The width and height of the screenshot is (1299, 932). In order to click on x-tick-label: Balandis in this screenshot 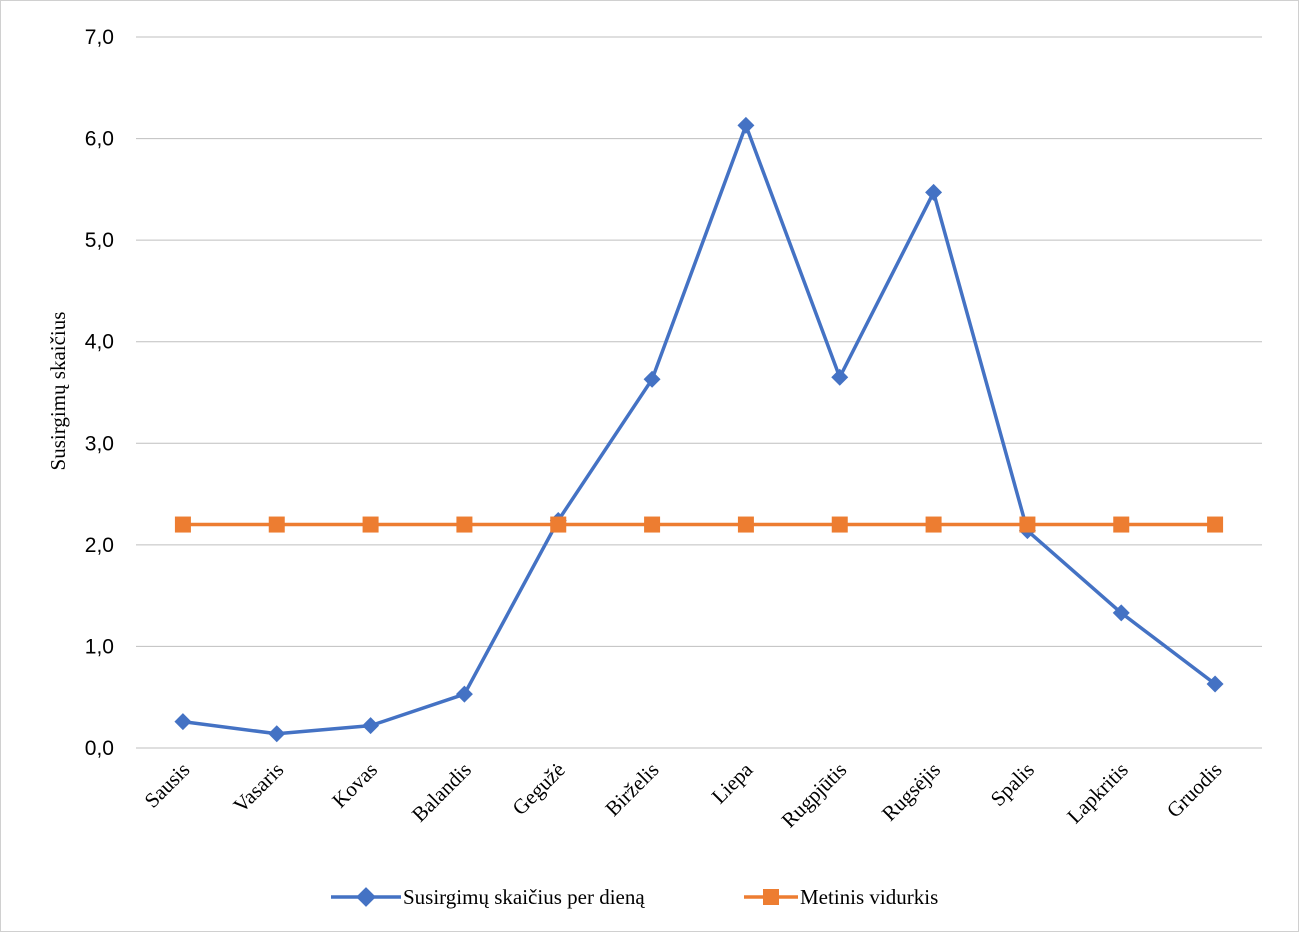, I will do `click(441, 792)`.